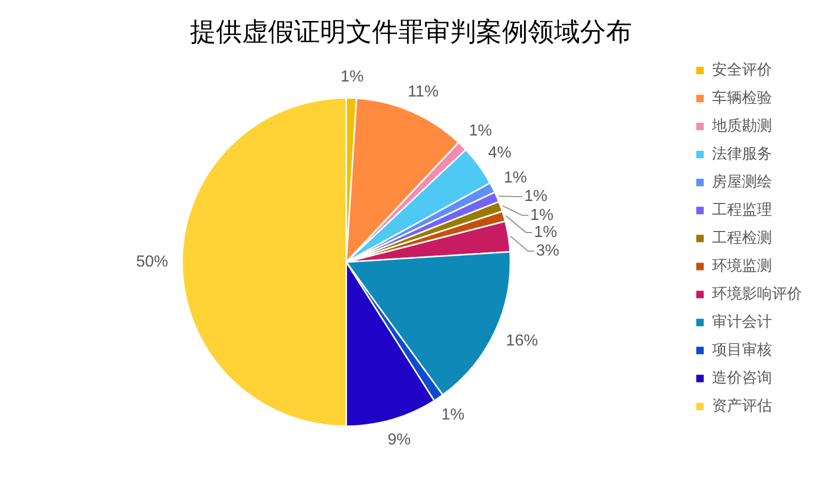 This screenshot has width=834, height=482. I want to click on legend-label: 环境影响评价, so click(757, 293).